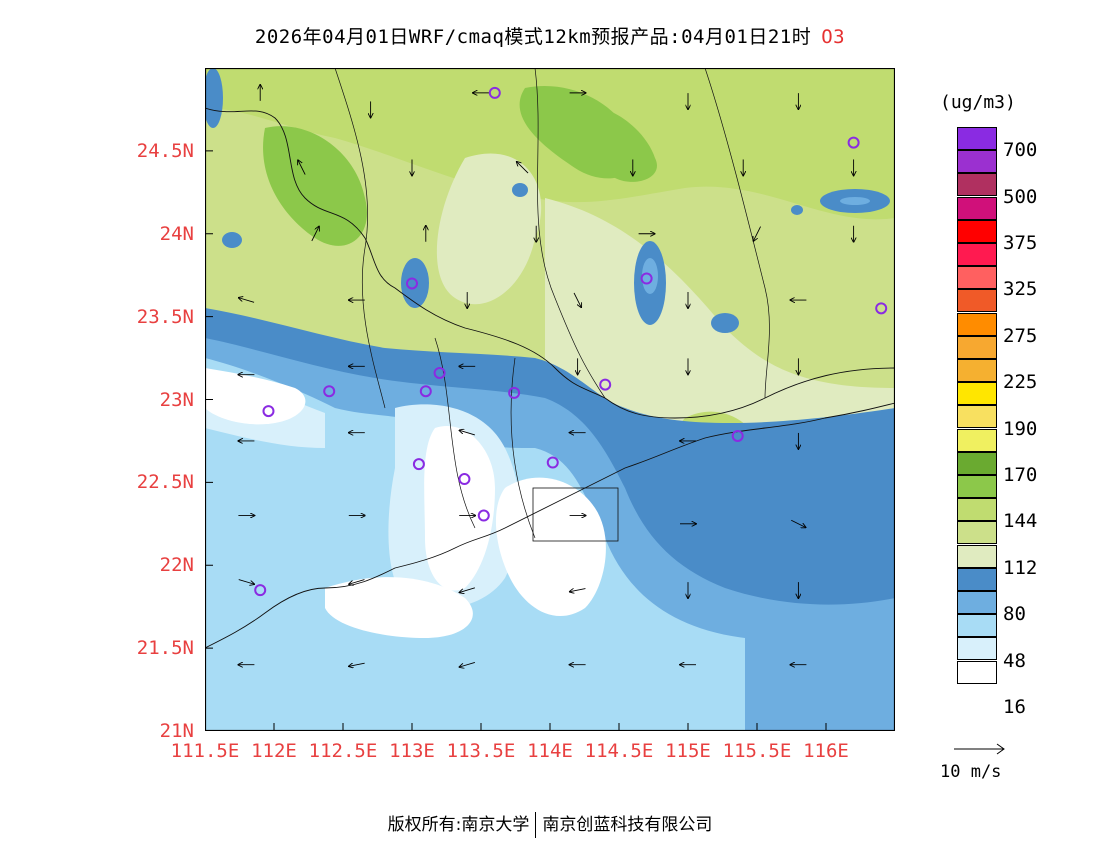 This screenshot has width=1100, height=850. I want to click on lon-tick-label: 113E, so click(412, 751).